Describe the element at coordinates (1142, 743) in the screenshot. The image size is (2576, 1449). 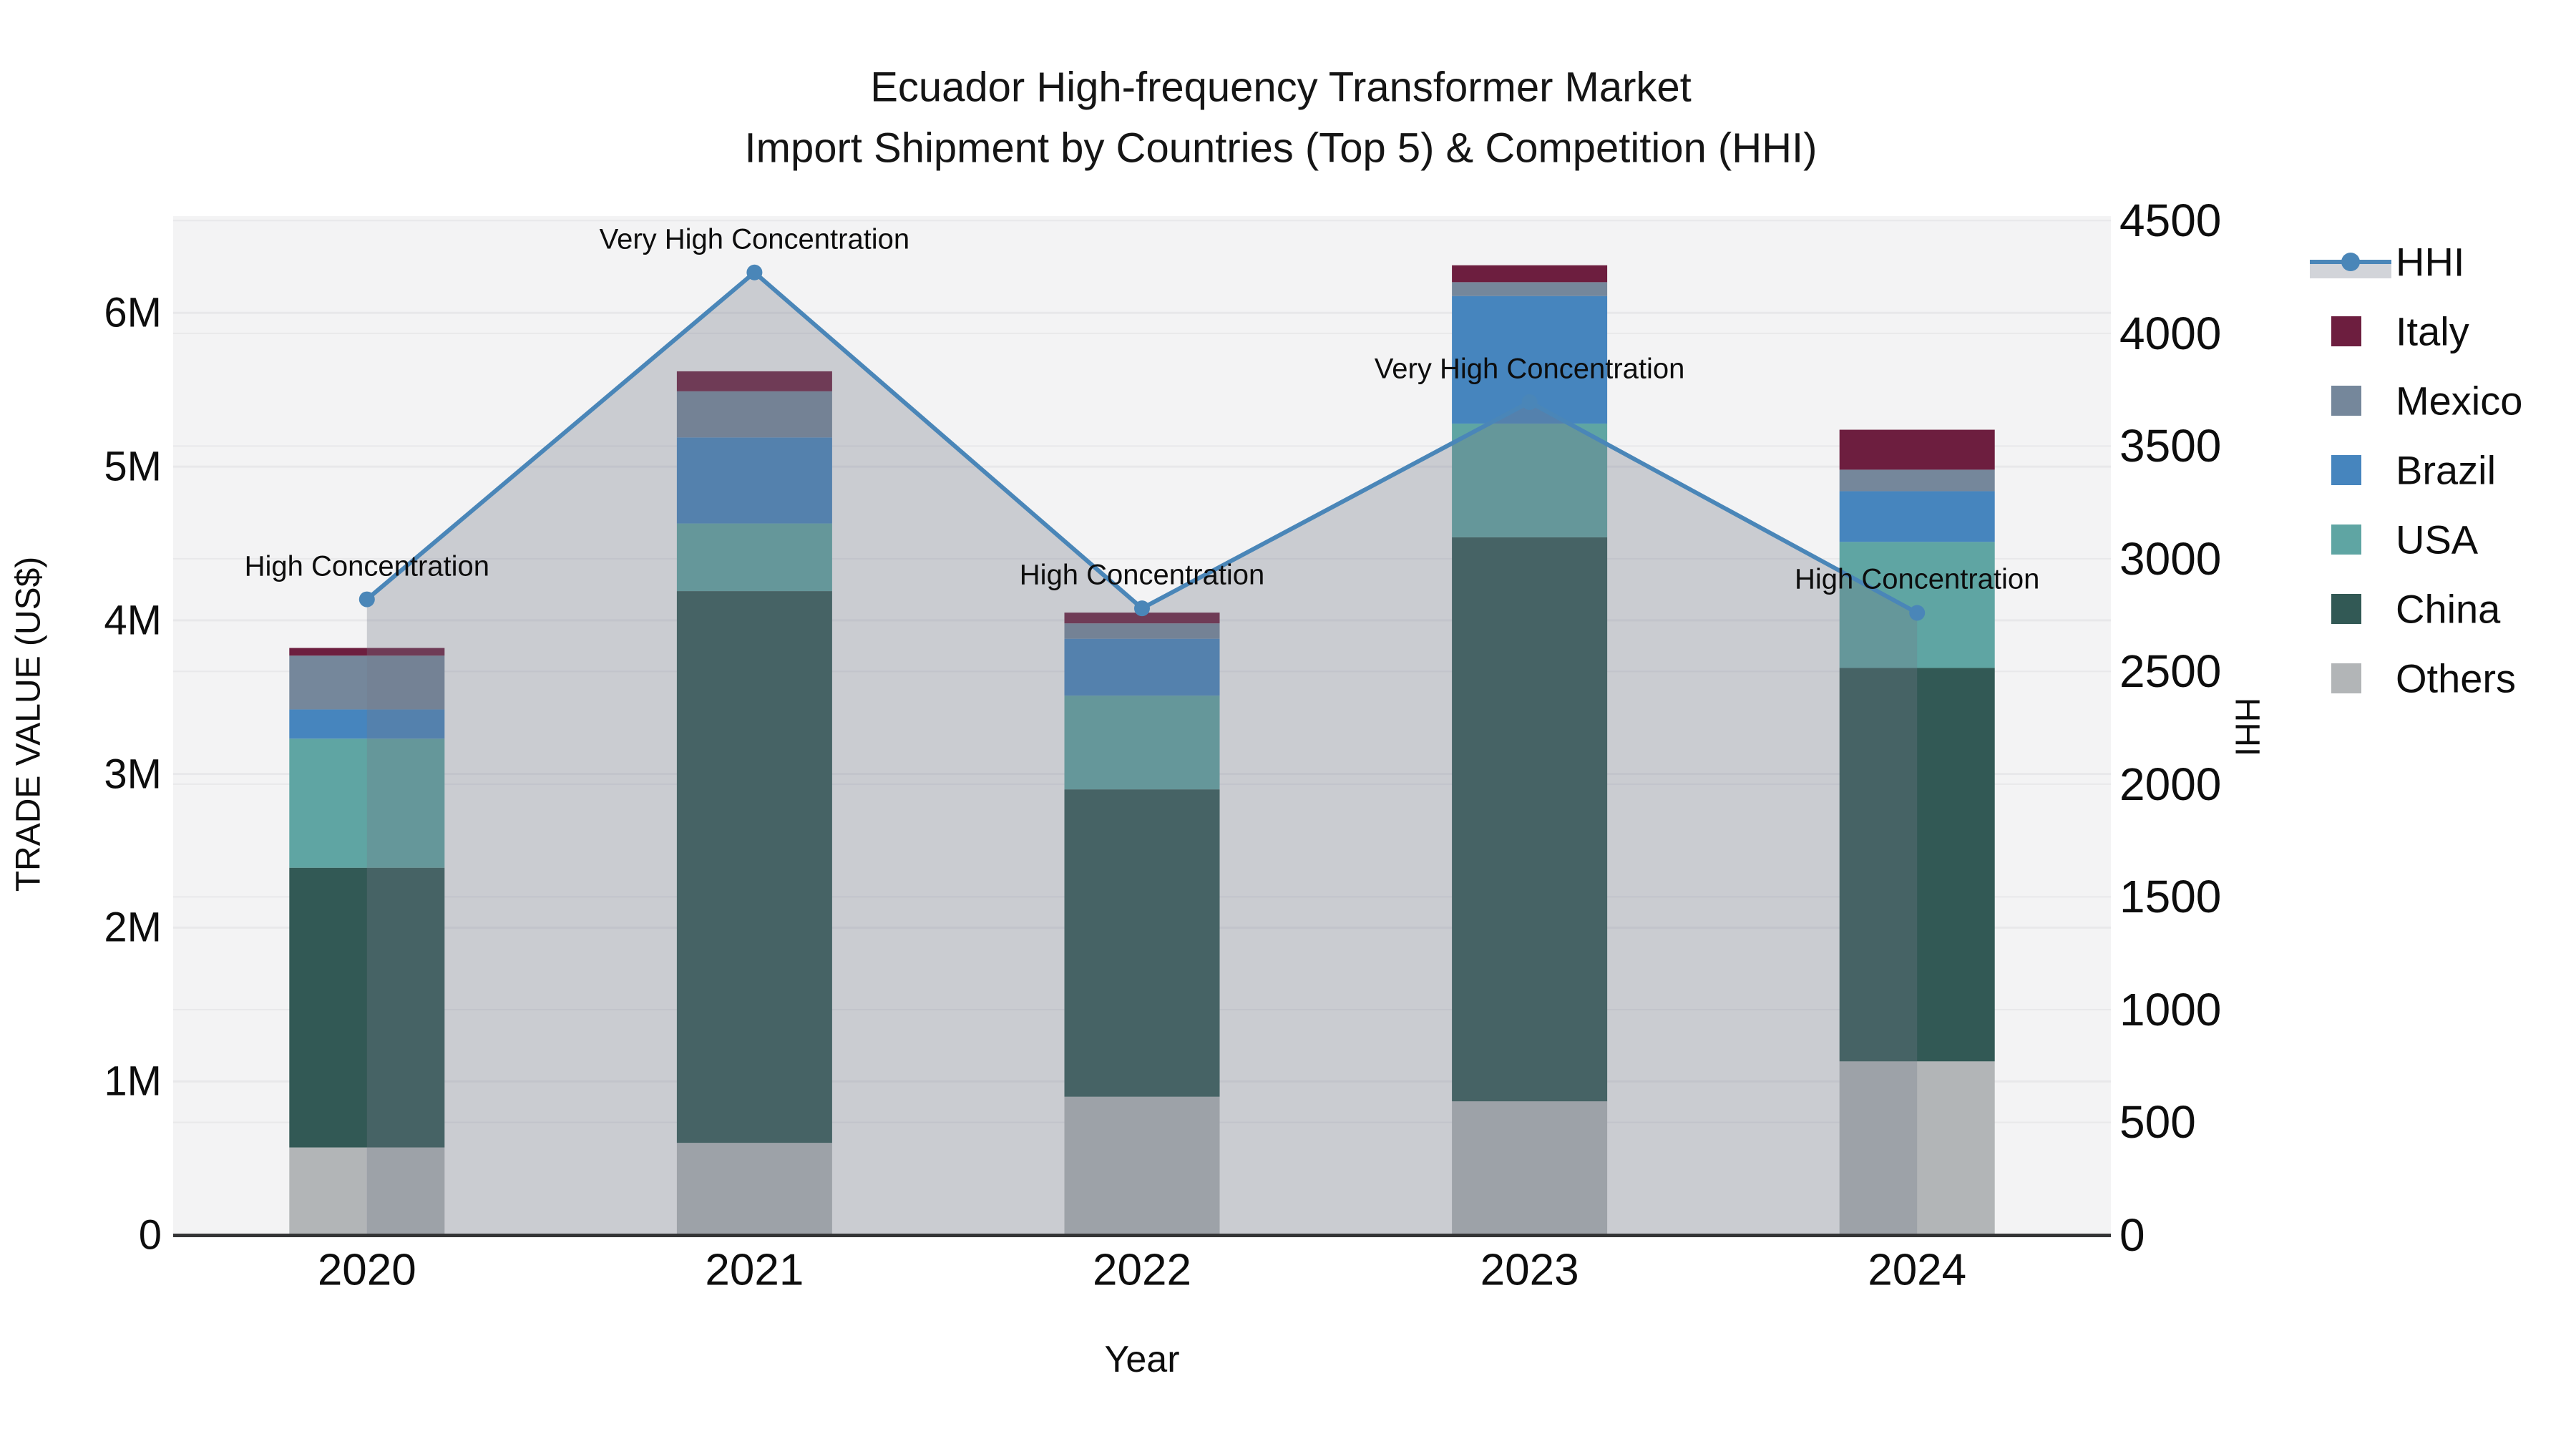
I see `bar-segment-usa-2022` at that location.